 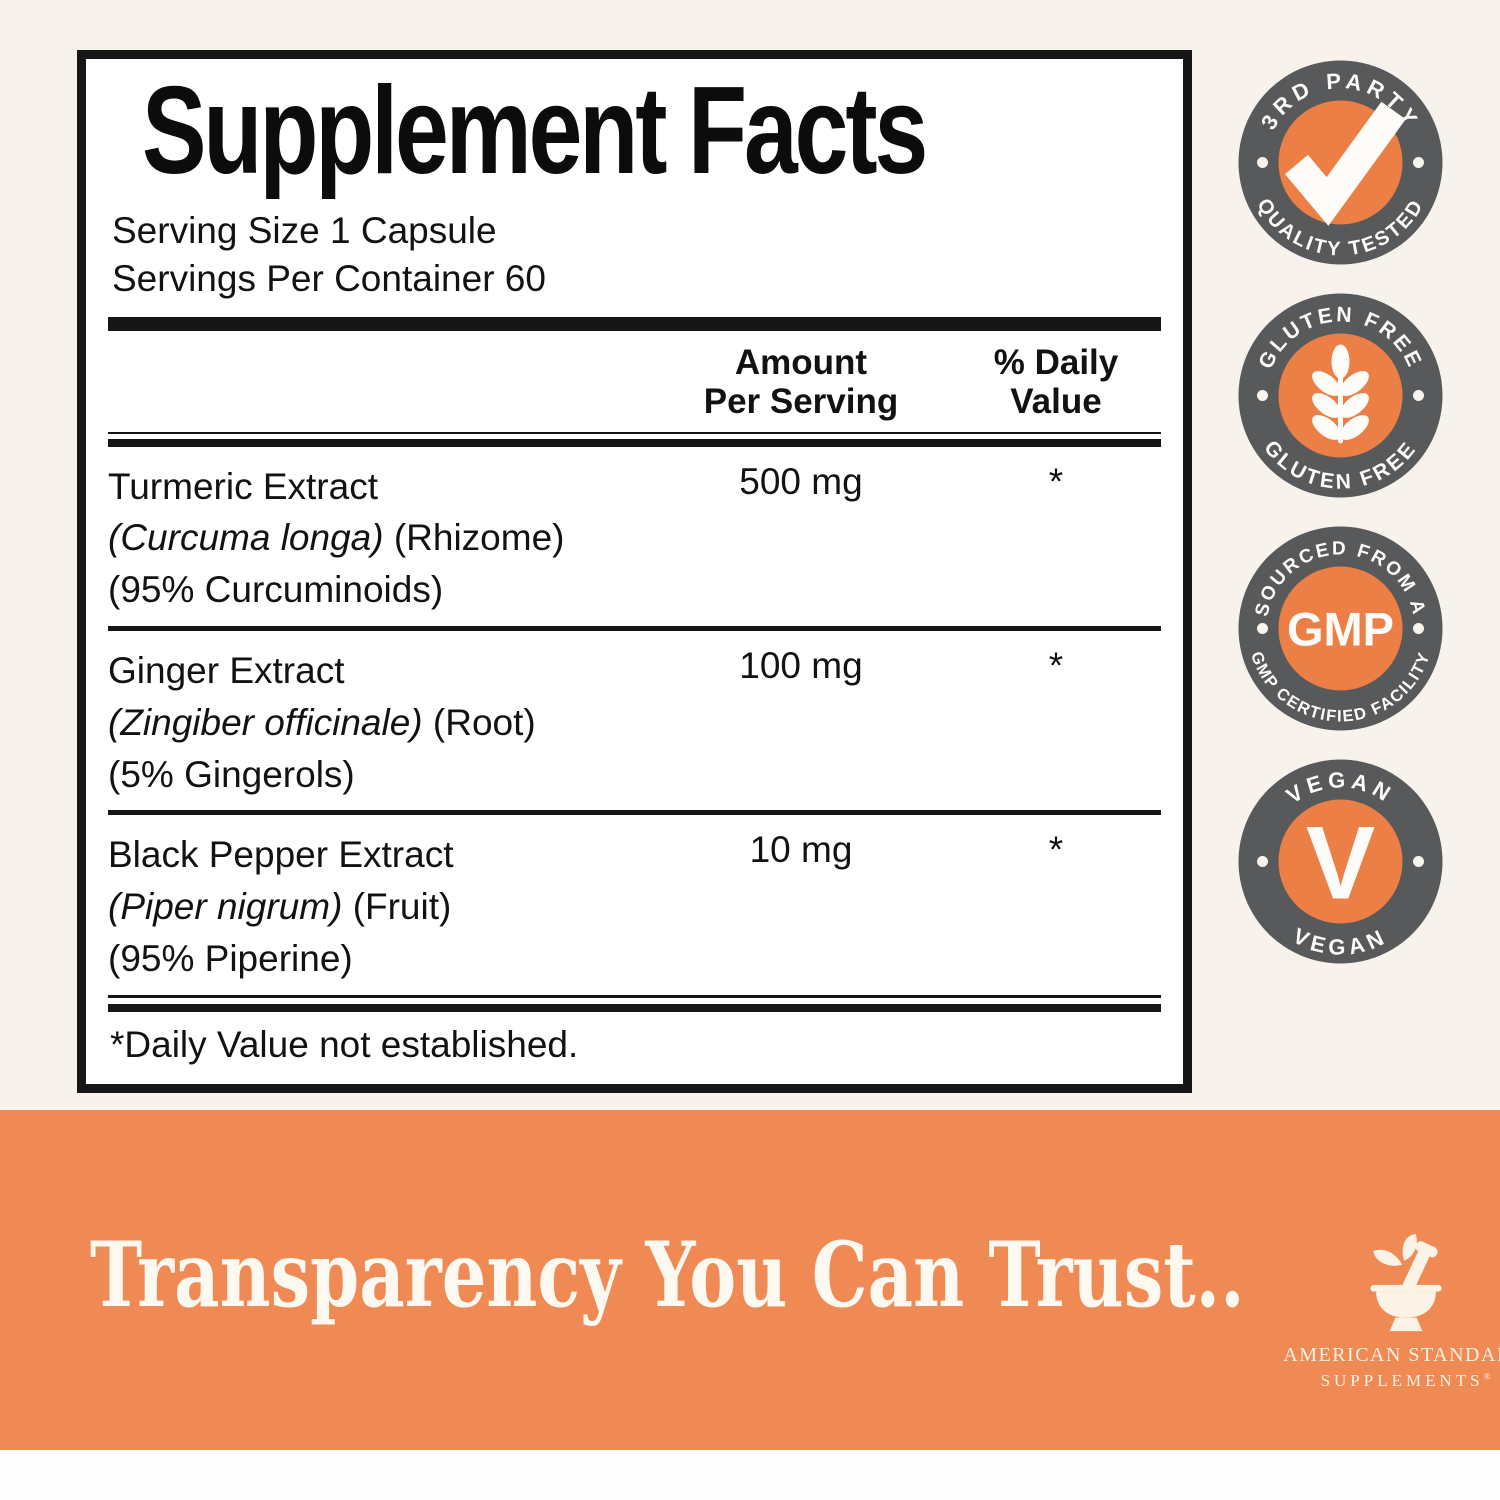 What do you see at coordinates (801, 665) in the screenshot?
I see `amount-value: 100 mg` at bounding box center [801, 665].